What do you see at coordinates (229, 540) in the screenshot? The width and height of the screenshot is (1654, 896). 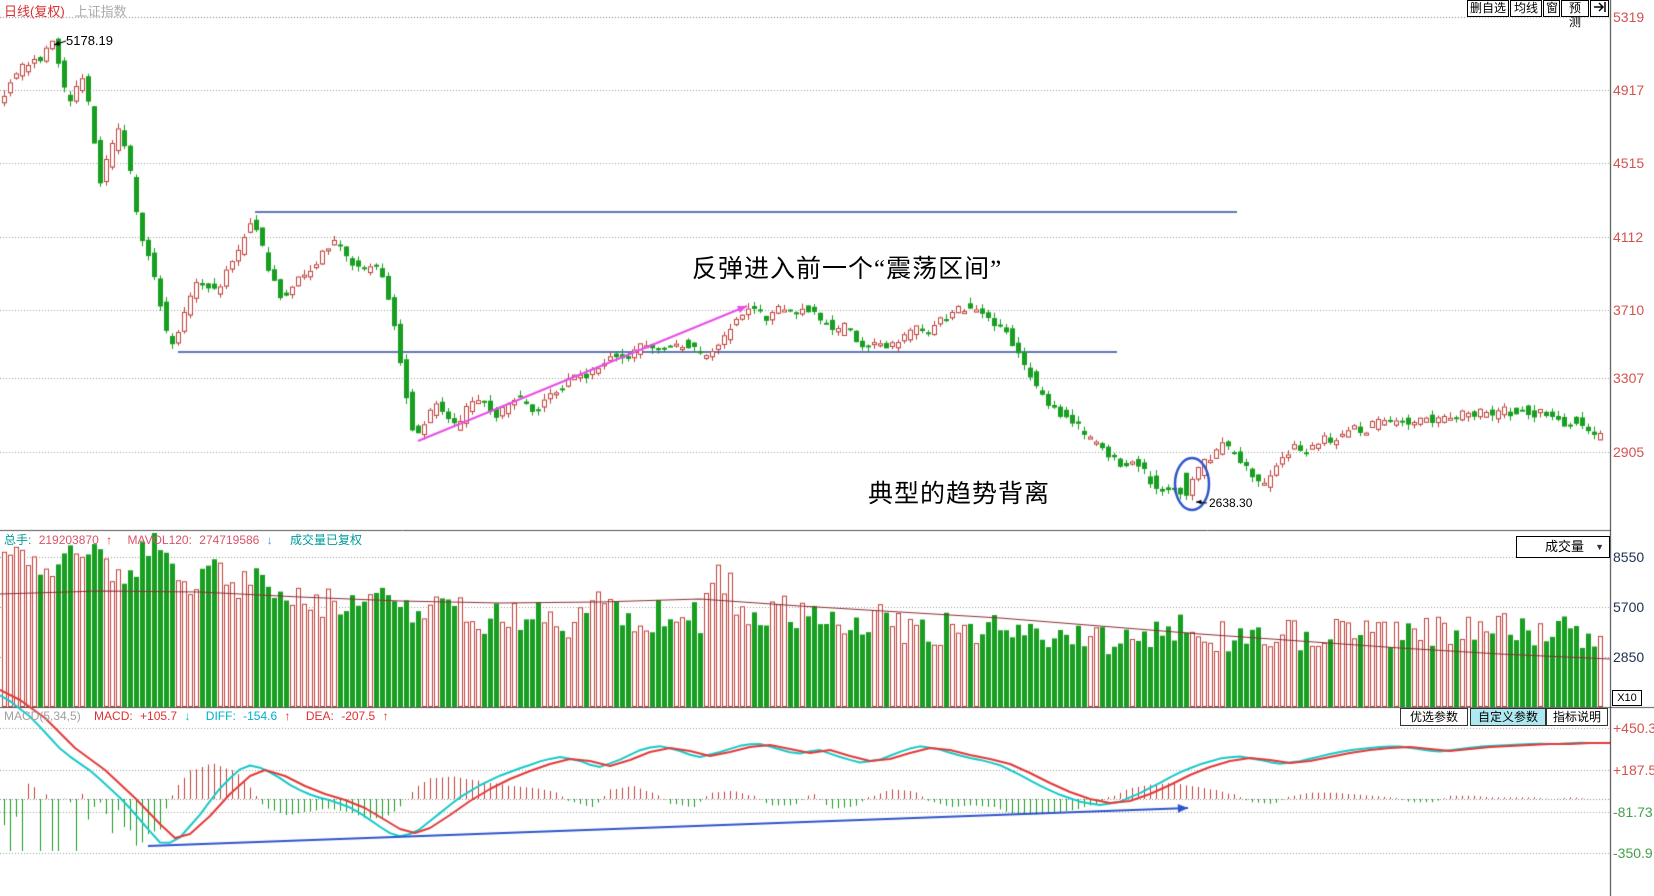 I see `mavol-value: 274719586` at bounding box center [229, 540].